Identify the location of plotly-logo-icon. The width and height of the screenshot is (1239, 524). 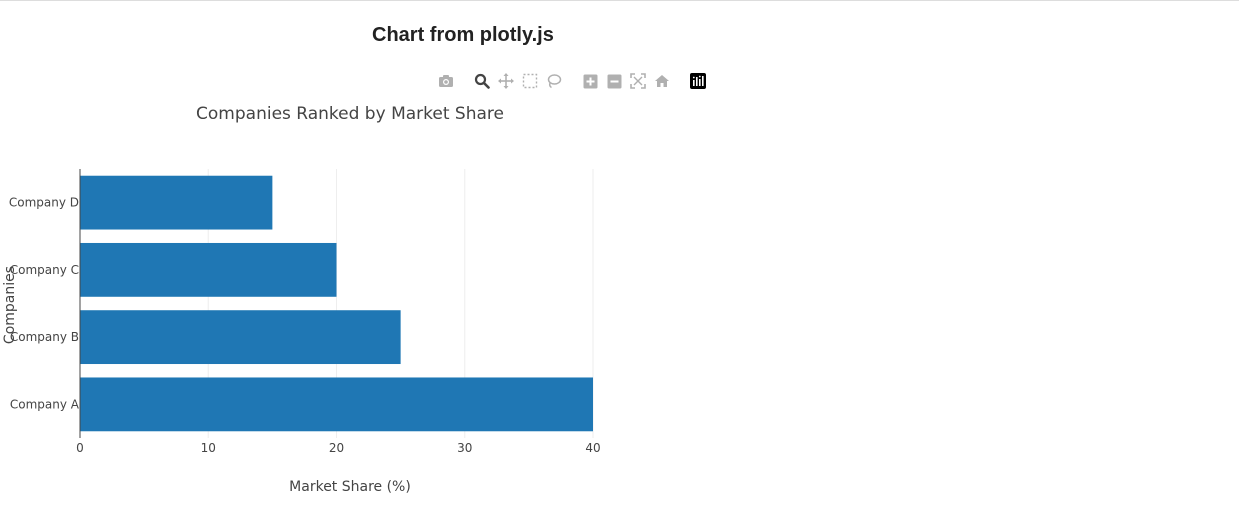
(698, 81).